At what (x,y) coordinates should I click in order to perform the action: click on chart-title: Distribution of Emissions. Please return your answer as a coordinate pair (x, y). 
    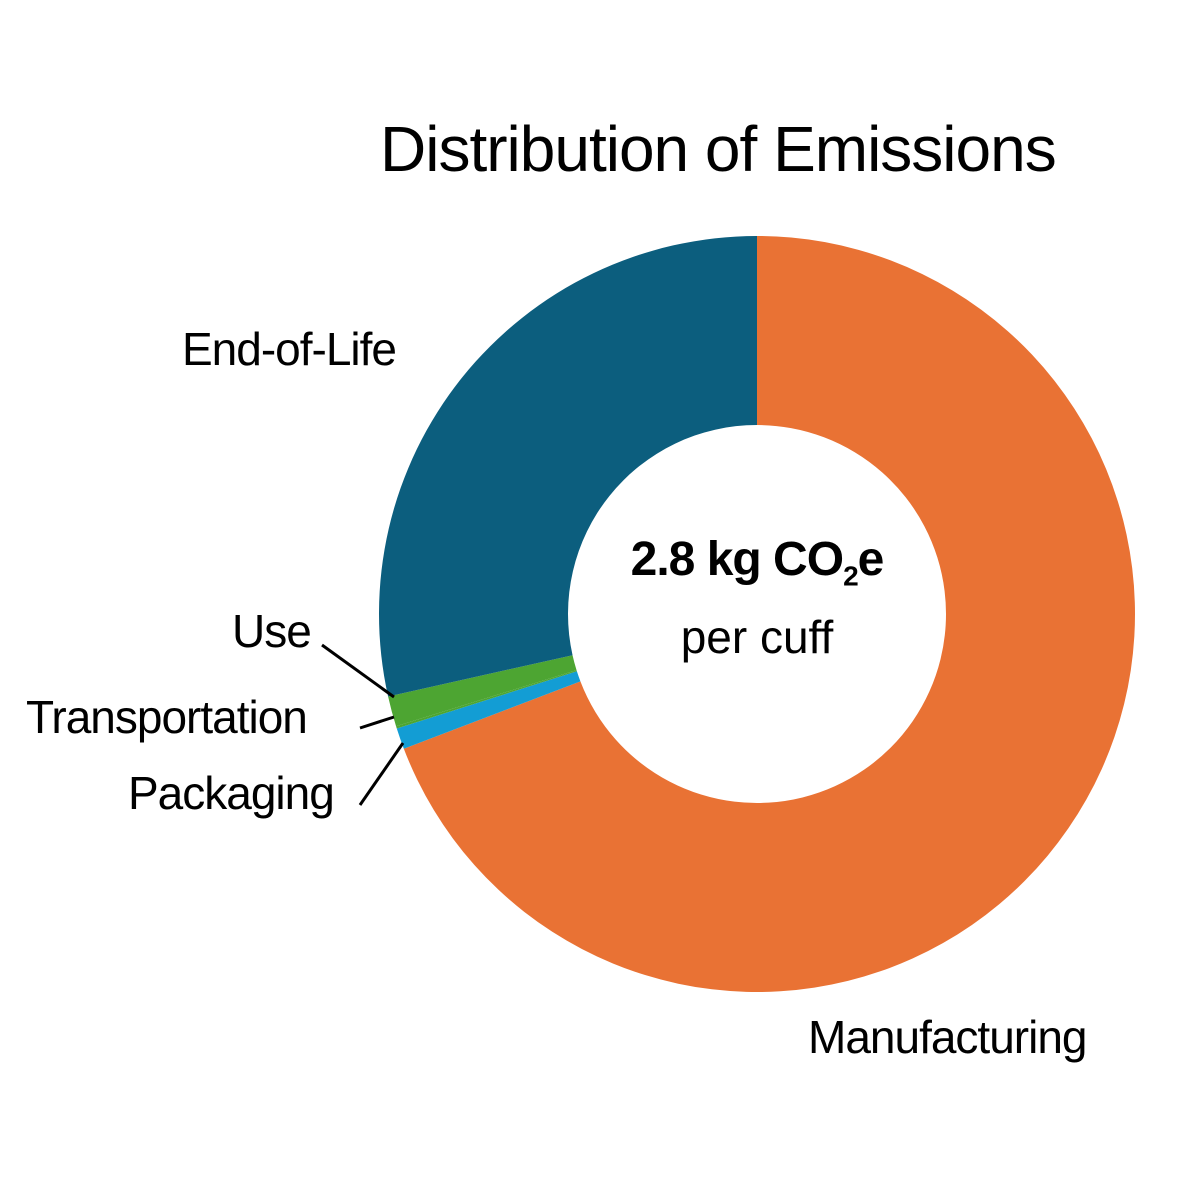
    Looking at the image, I should click on (718, 149).